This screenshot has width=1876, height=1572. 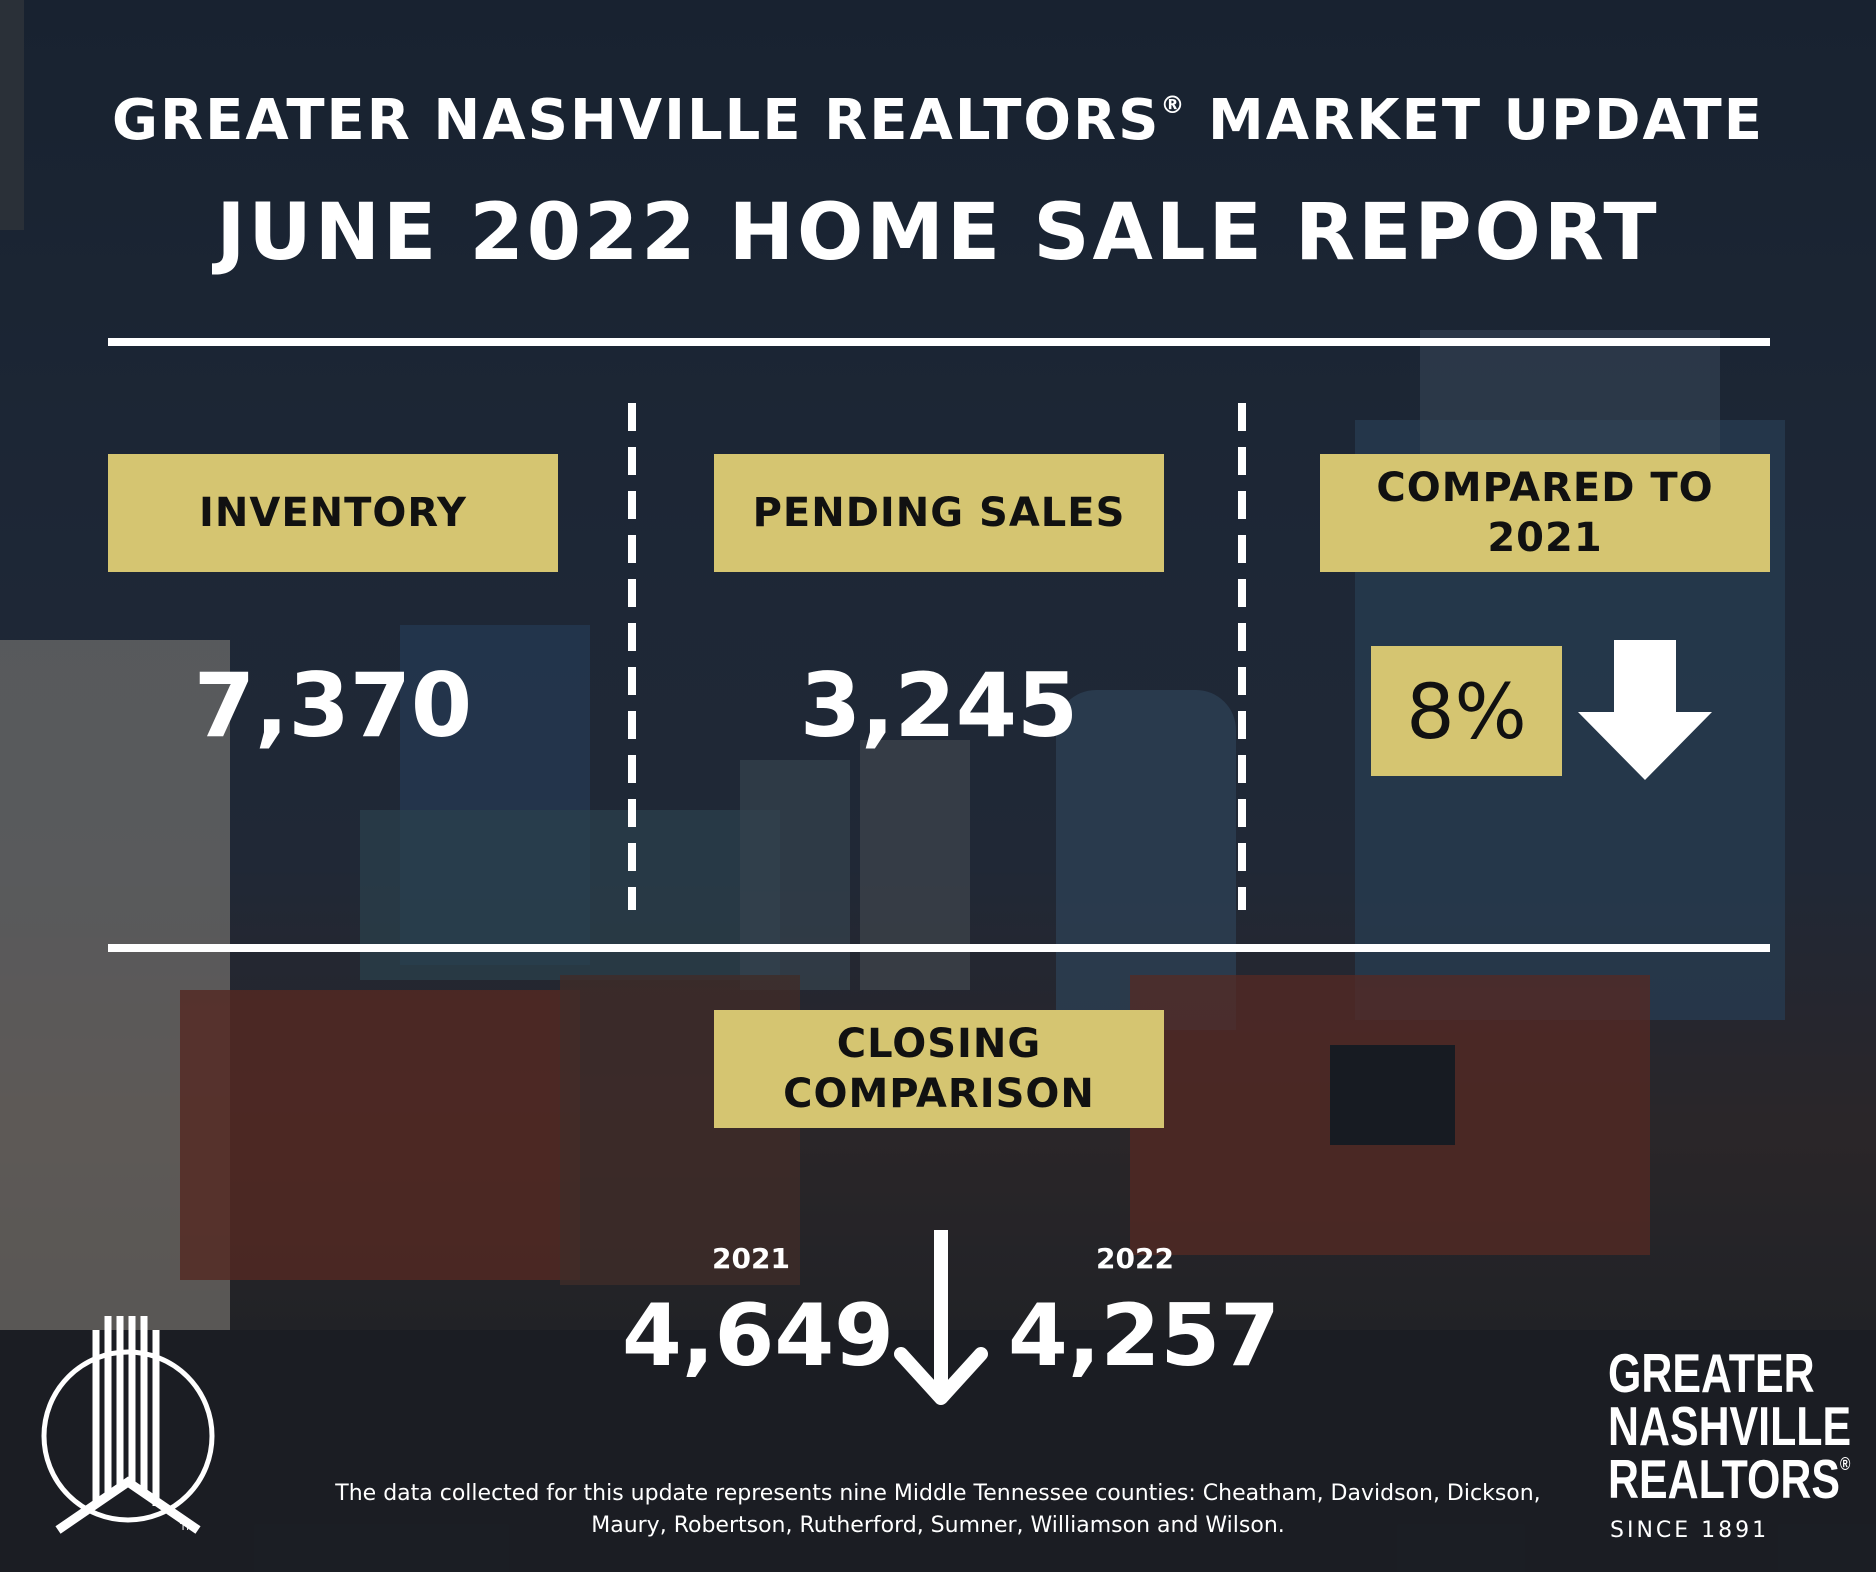 I want to click on brand-line-2: NASHVILLE, so click(x=1730, y=1425).